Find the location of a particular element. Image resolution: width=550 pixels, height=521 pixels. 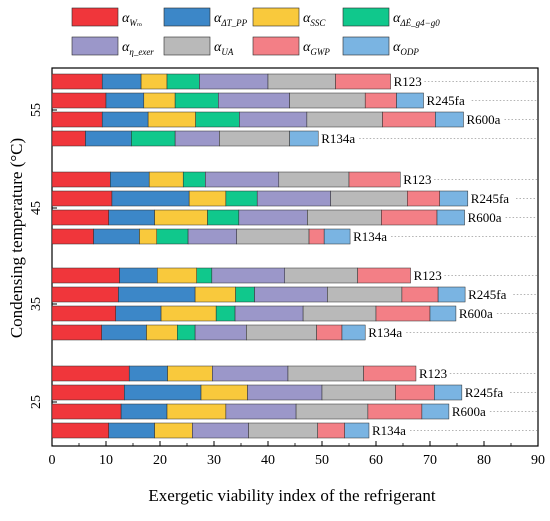

bar-label-55-R600a: R600a is located at coordinates (484, 119).